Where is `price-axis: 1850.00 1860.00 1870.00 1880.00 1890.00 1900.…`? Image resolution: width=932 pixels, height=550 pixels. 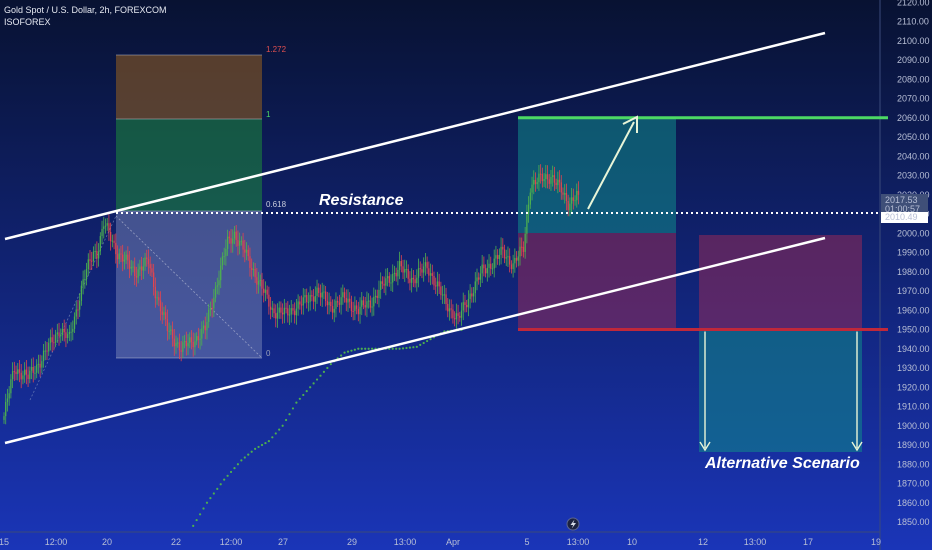
price-axis: 1850.00 1860.00 1870.00 1880.00 1890.00 1900.… is located at coordinates (913, 263).